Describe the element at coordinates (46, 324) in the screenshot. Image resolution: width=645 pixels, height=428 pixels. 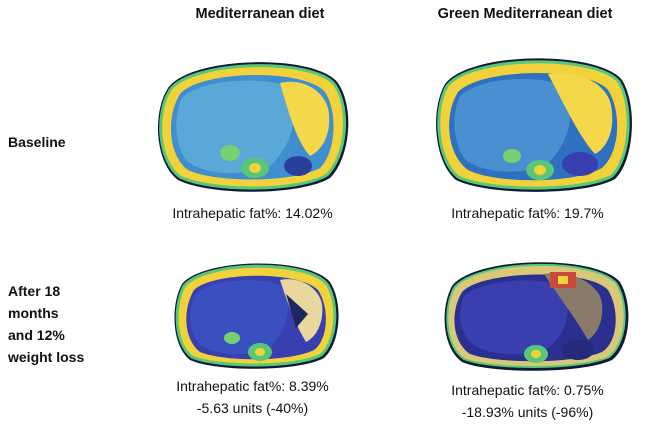
I see `row-label-after-18-months: After 18 months and 12% weight loss` at that location.